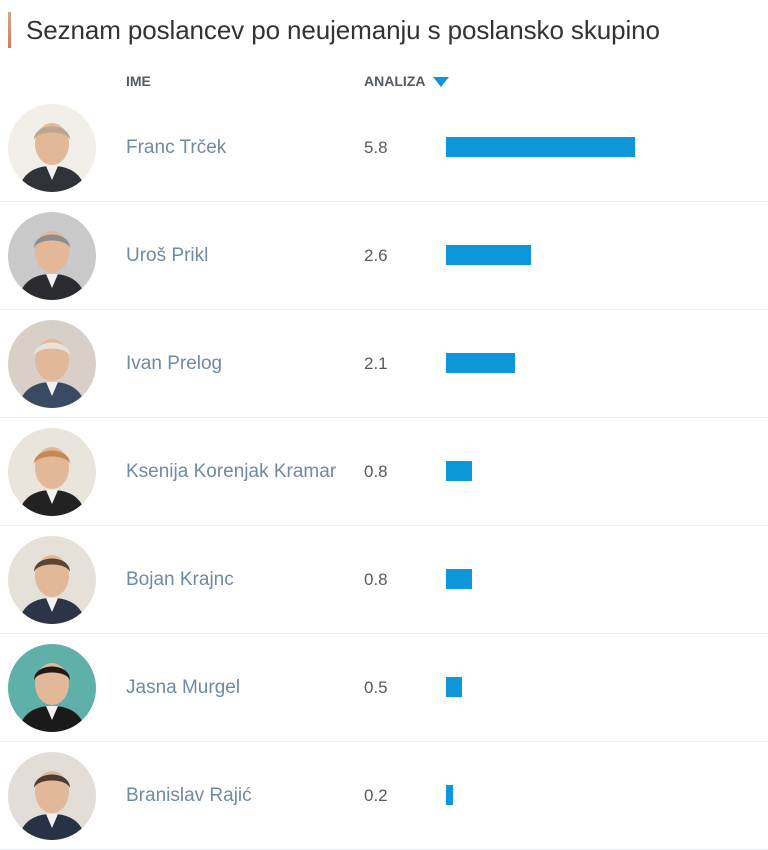 The height and width of the screenshot is (850, 768). I want to click on mp-name-link: Franc Trček, so click(176, 147).